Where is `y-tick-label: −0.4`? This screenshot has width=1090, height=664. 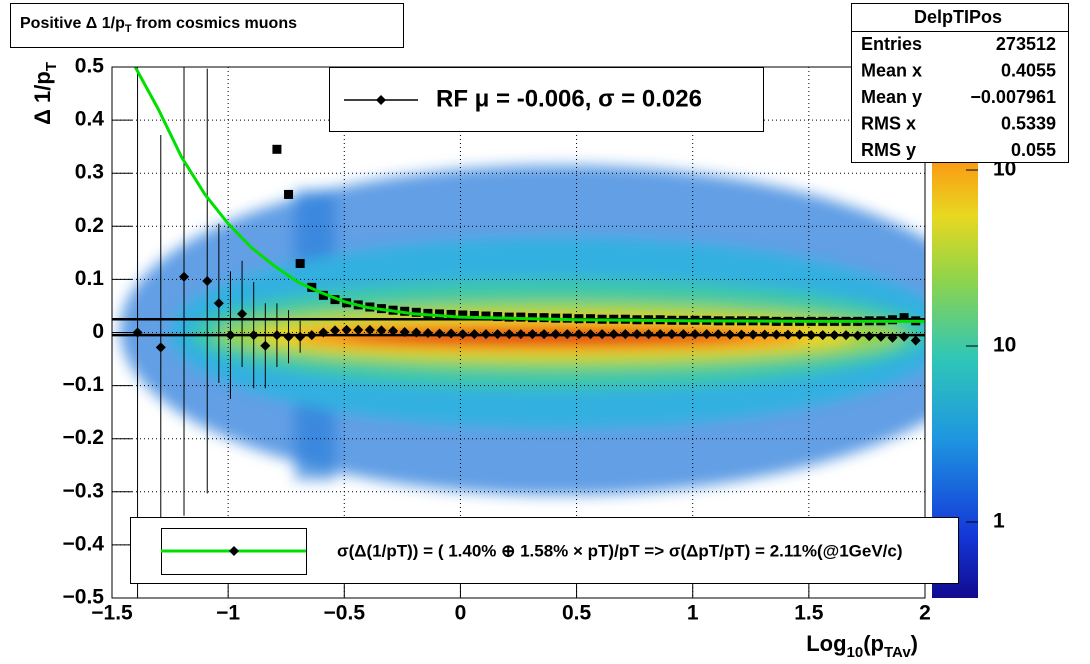
y-tick-label: −0.4 is located at coordinates (84, 543).